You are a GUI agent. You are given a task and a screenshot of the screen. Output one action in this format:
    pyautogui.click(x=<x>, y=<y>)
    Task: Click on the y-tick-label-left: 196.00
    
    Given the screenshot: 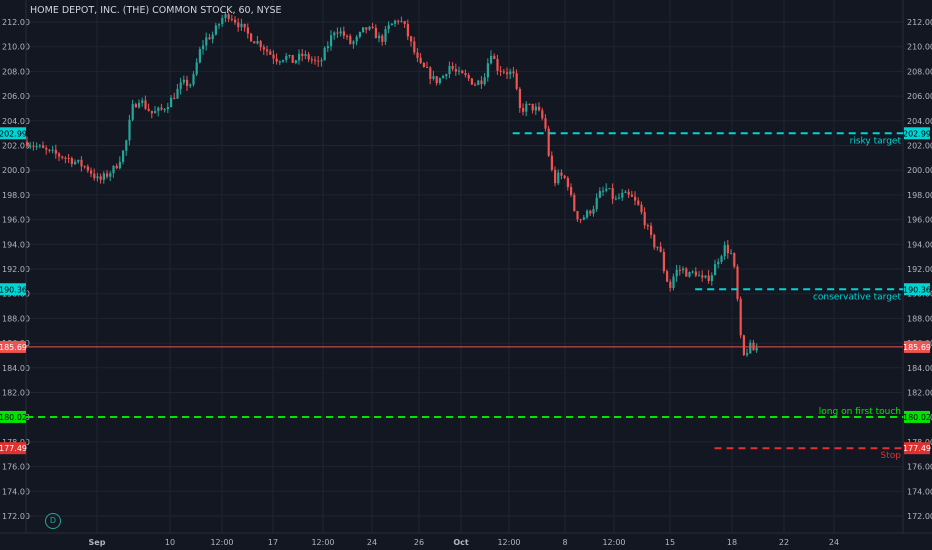 What is the action you would take?
    pyautogui.click(x=16, y=220)
    